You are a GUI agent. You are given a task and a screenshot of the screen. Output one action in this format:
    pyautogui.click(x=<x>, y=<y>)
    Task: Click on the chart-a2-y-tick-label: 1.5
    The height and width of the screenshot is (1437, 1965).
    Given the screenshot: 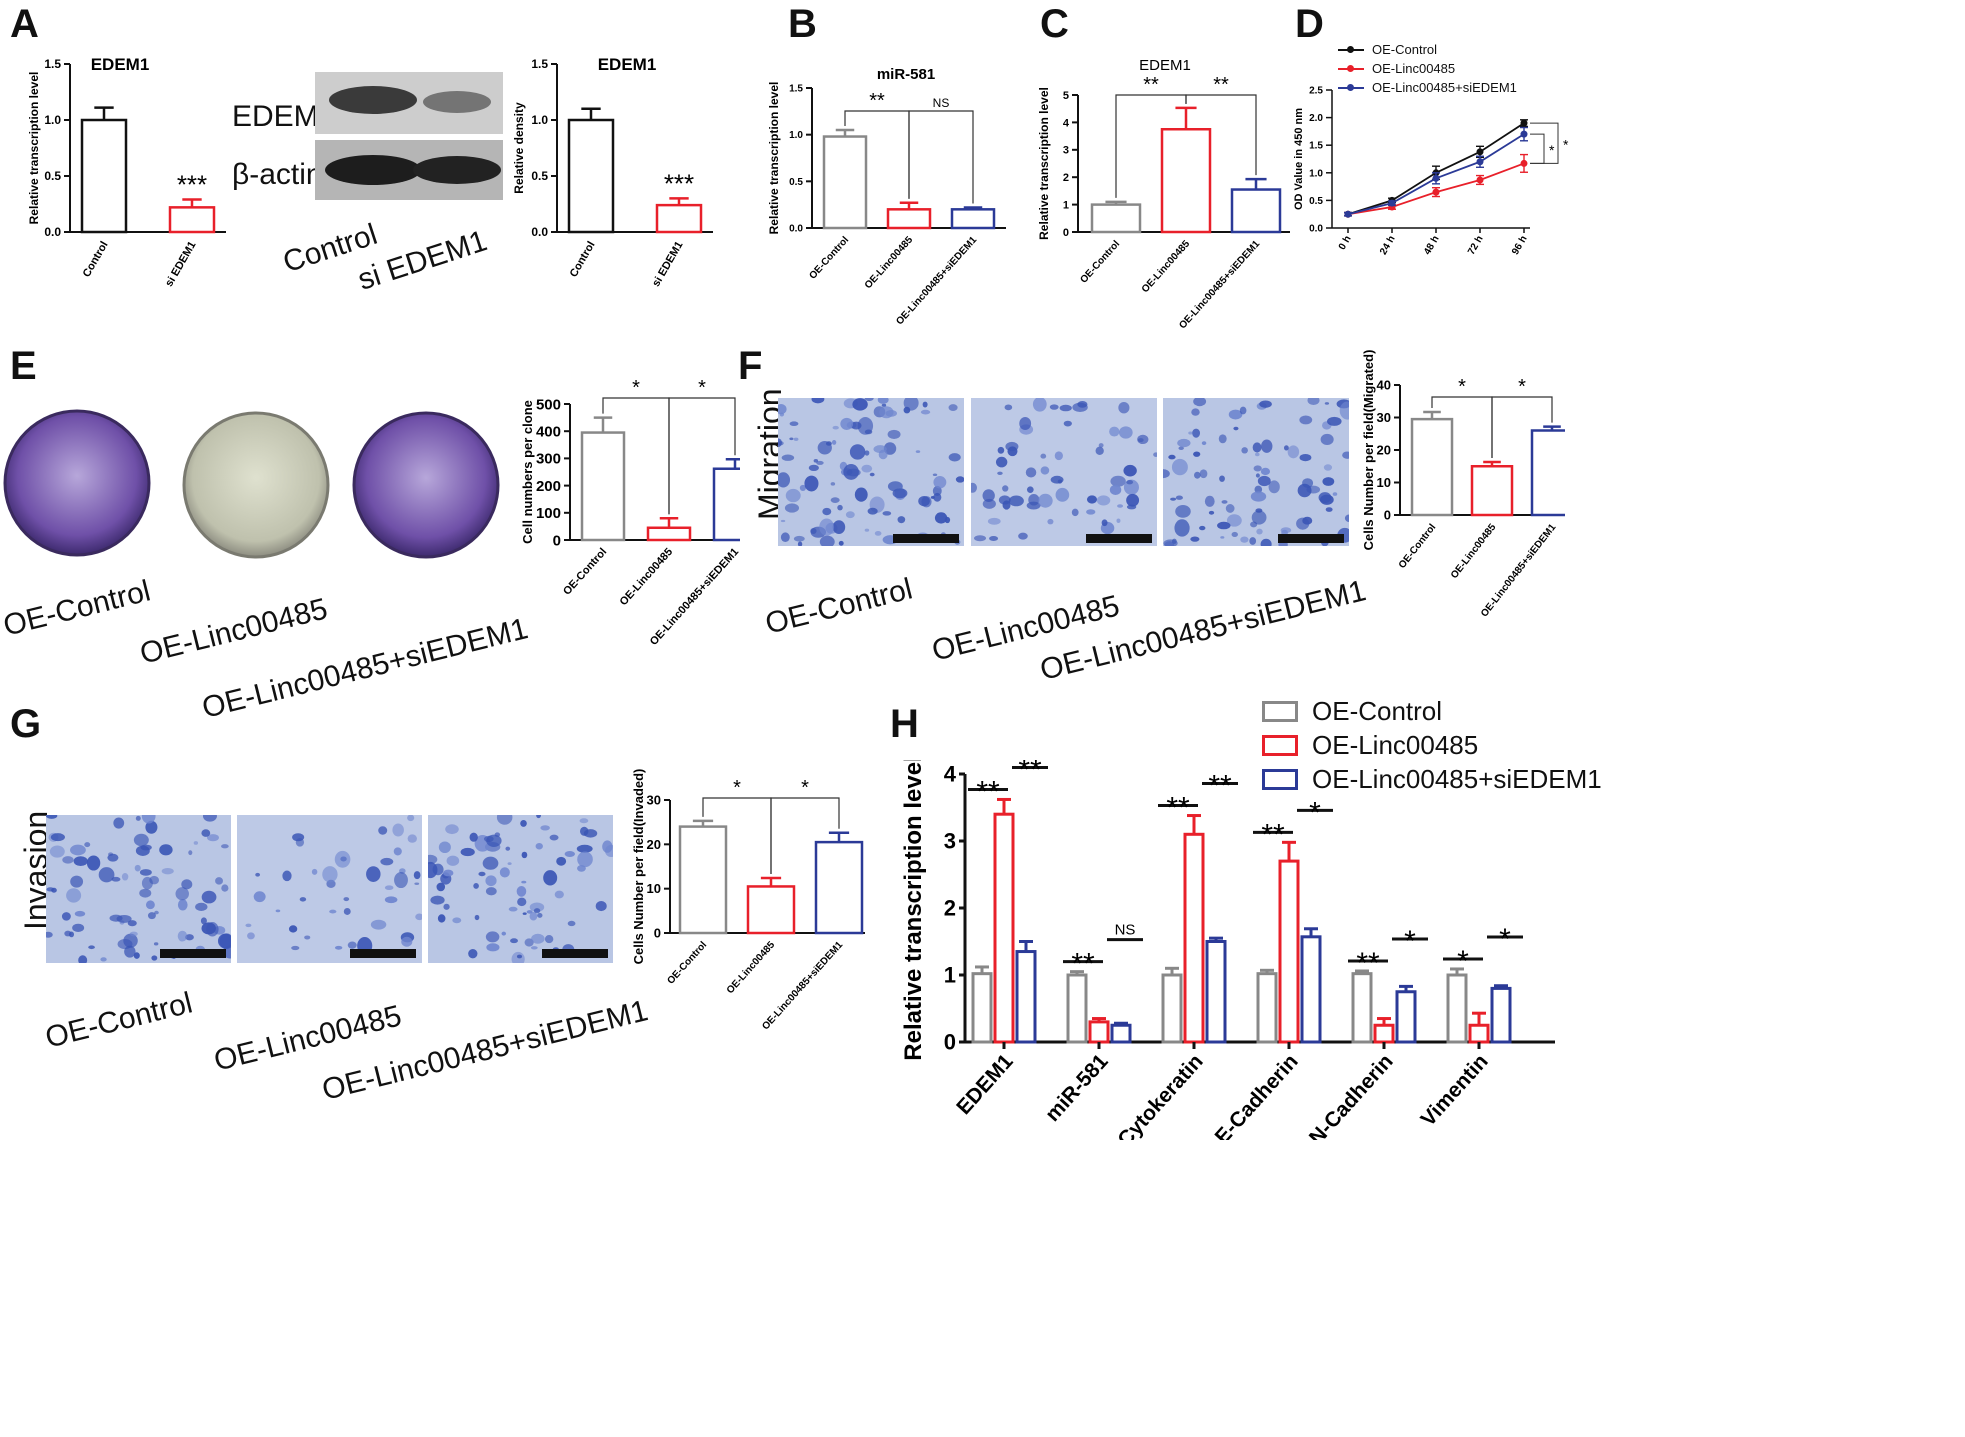 What is the action you would take?
    pyautogui.click(x=539, y=64)
    